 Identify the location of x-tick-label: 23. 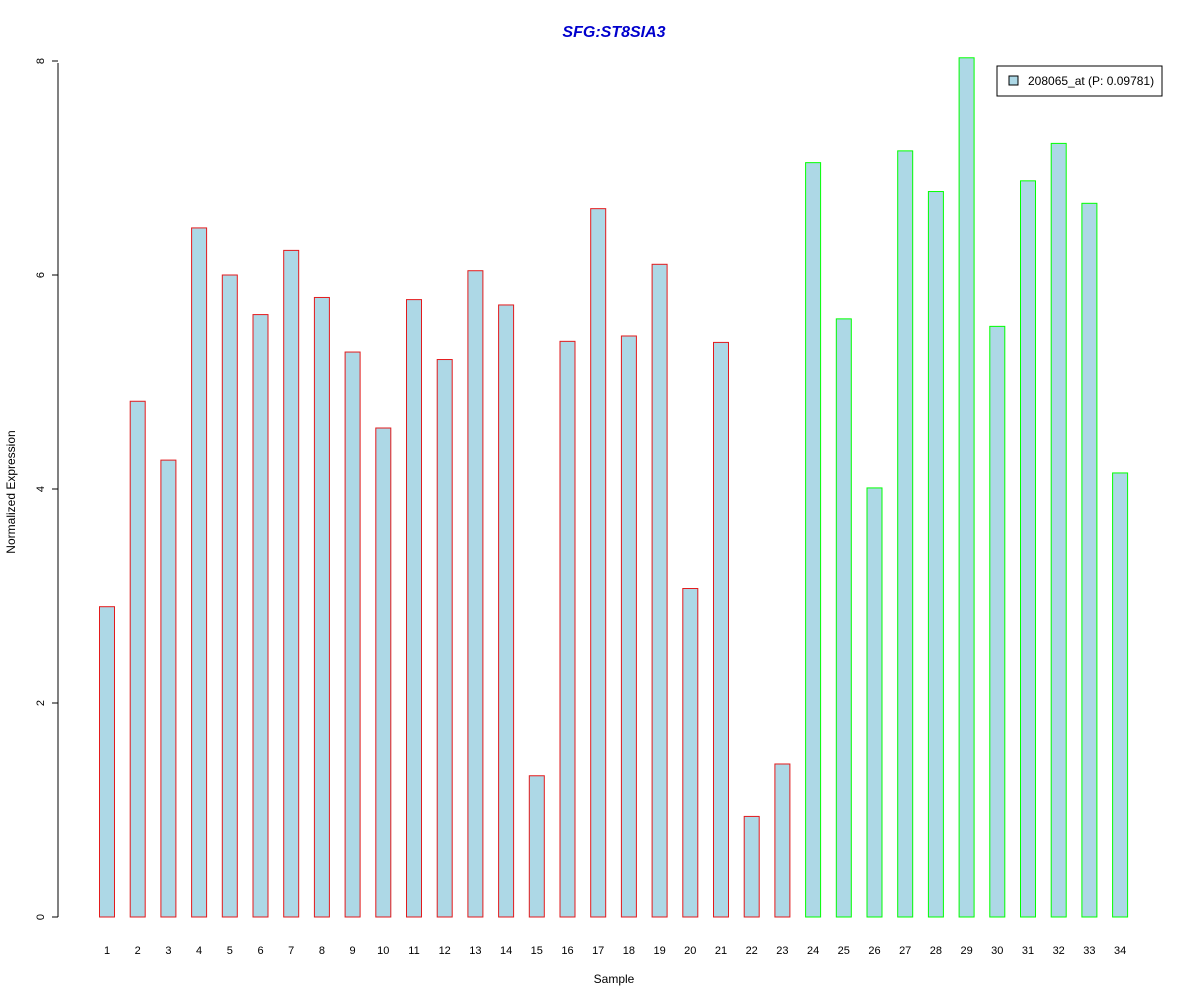
(782, 951).